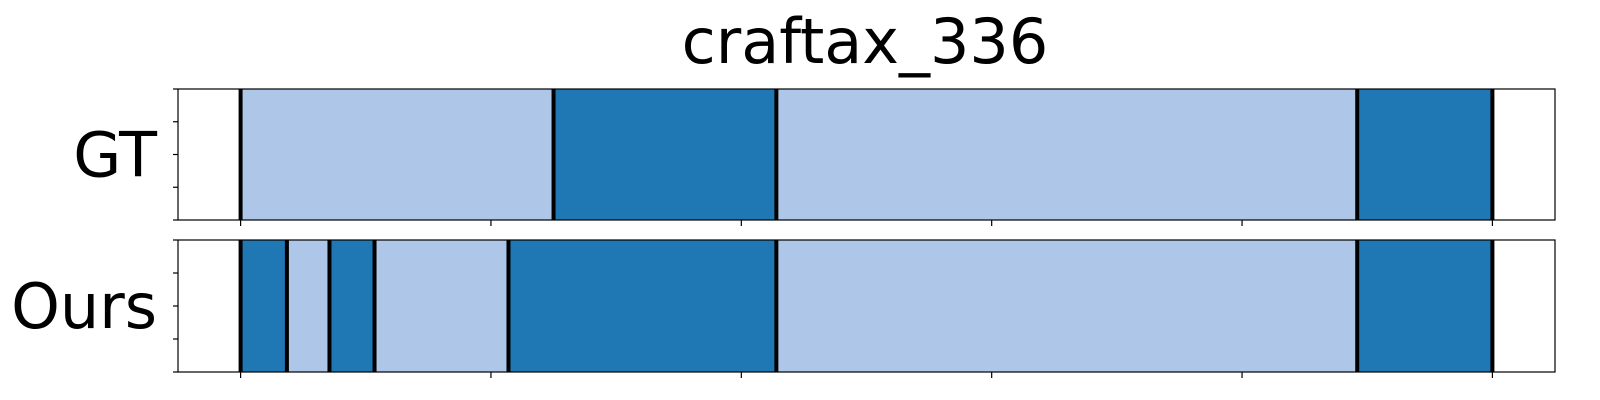 The height and width of the screenshot is (400, 1600). Describe the element at coordinates (865, 41) in the screenshot. I see `chart-title: craftax_336` at that location.